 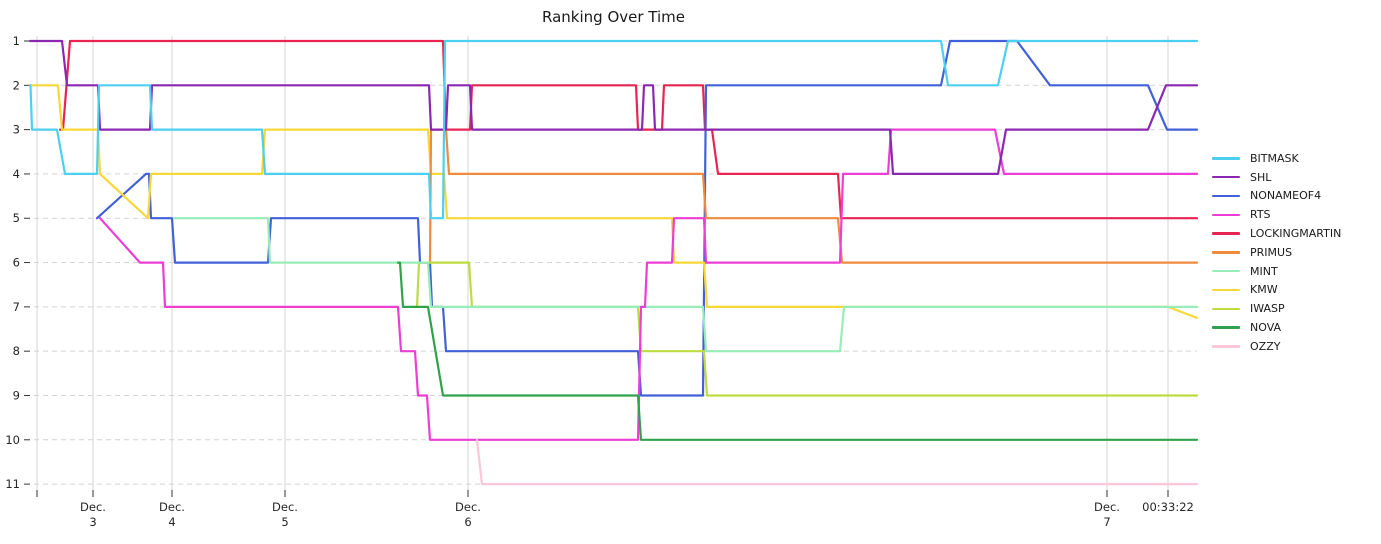 I want to click on y-tick-label: 6, so click(x=16, y=263).